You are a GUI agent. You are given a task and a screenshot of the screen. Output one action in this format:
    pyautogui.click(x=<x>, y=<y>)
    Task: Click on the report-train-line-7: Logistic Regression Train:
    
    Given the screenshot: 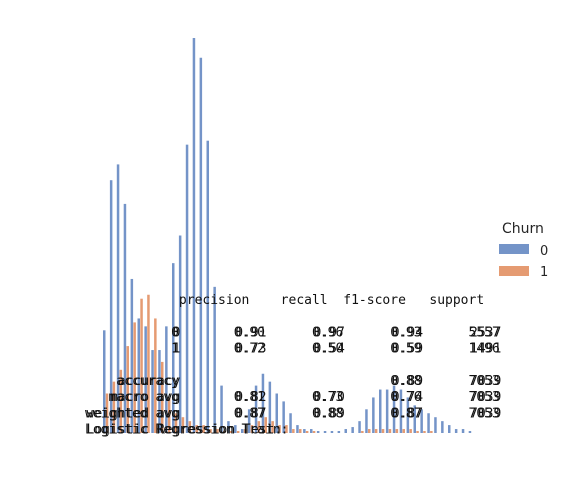 What is the action you would take?
    pyautogui.click(x=187, y=430)
    